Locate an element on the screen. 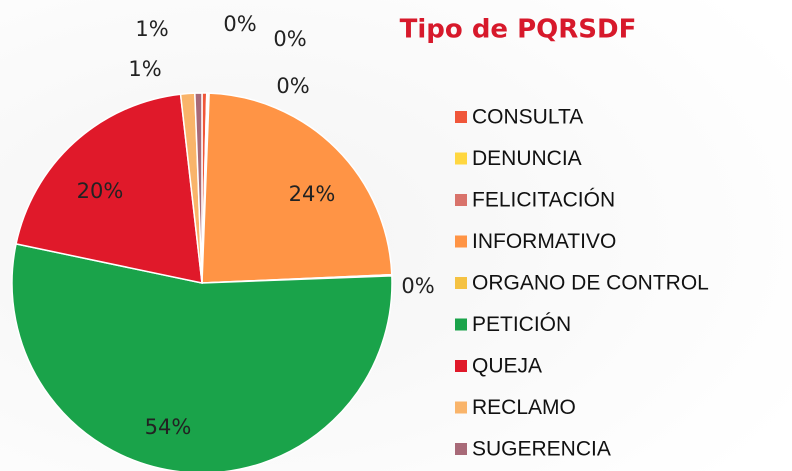 This screenshot has height=471, width=792. legend-label: PETICIÓN is located at coordinates (521, 324).